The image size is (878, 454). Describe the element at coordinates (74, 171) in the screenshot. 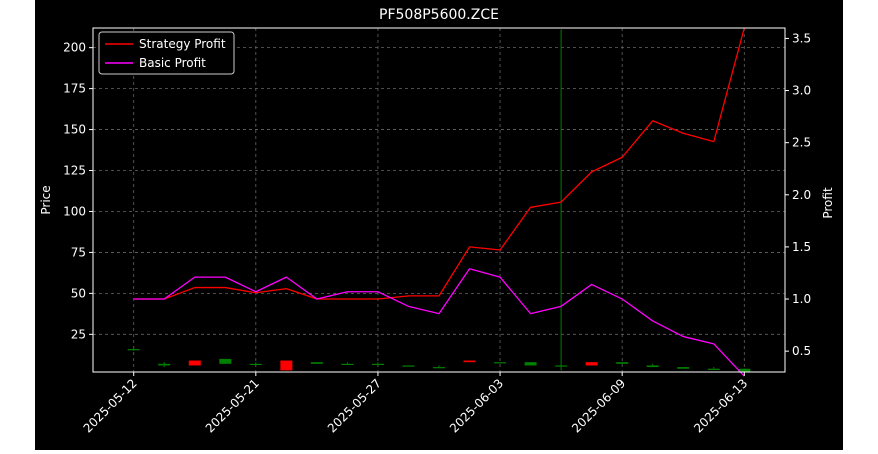

I see `left-tick-label: 125` at that location.